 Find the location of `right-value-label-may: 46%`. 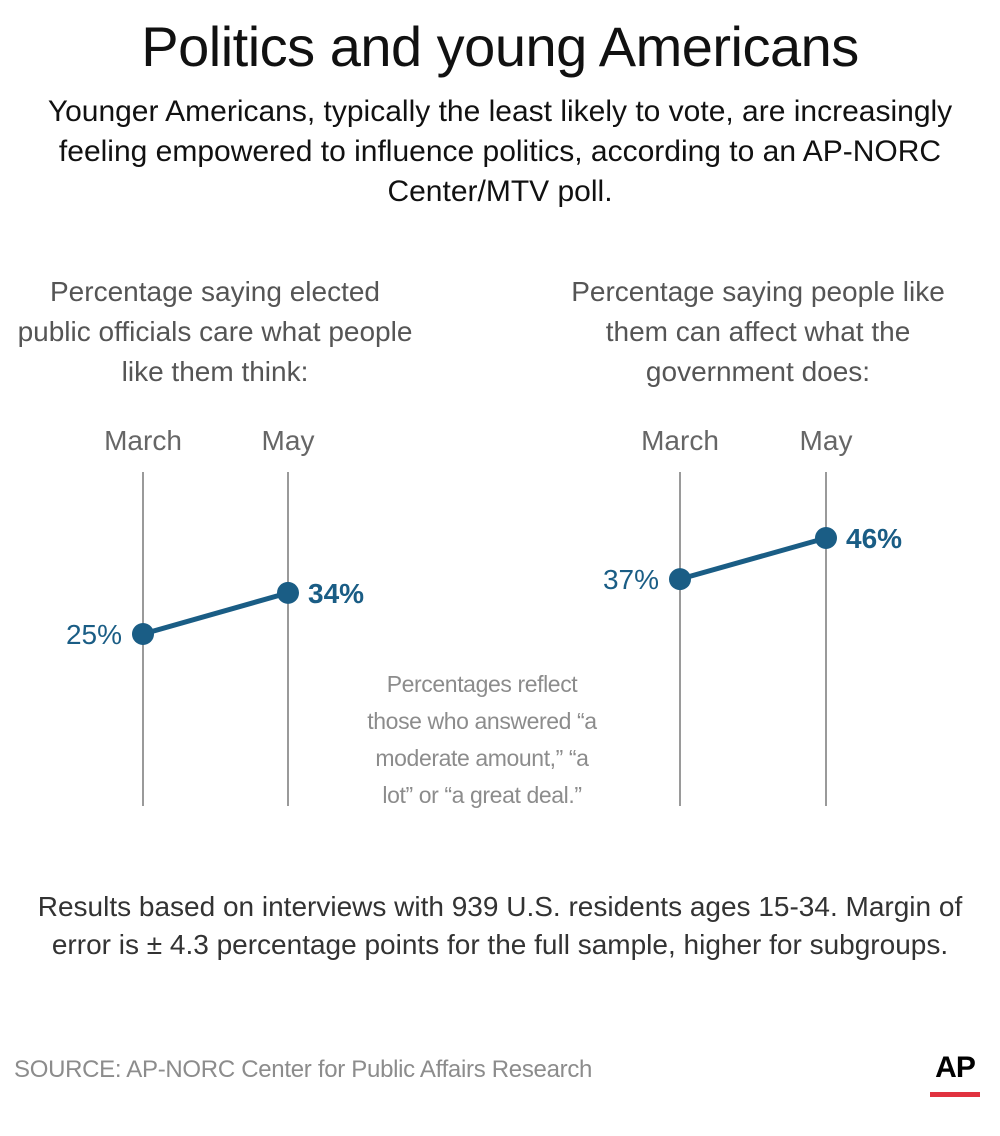

right-value-label-may: 46% is located at coordinates (874, 538).